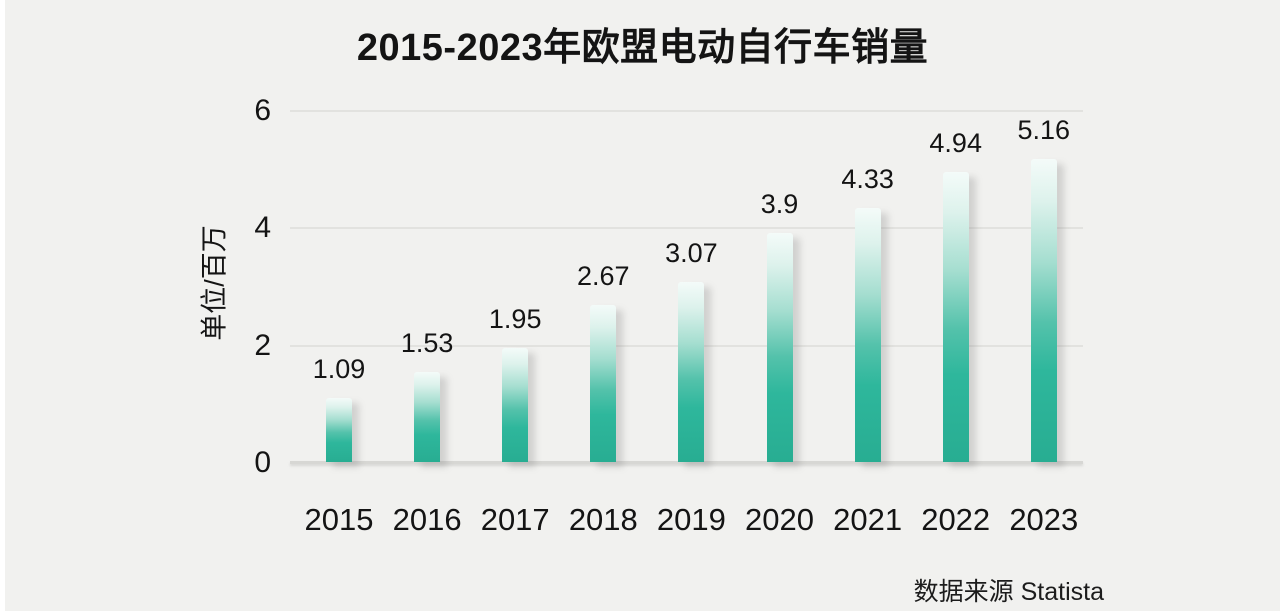  Describe the element at coordinates (779, 519) in the screenshot. I see `x-label-2020: 2020` at that location.